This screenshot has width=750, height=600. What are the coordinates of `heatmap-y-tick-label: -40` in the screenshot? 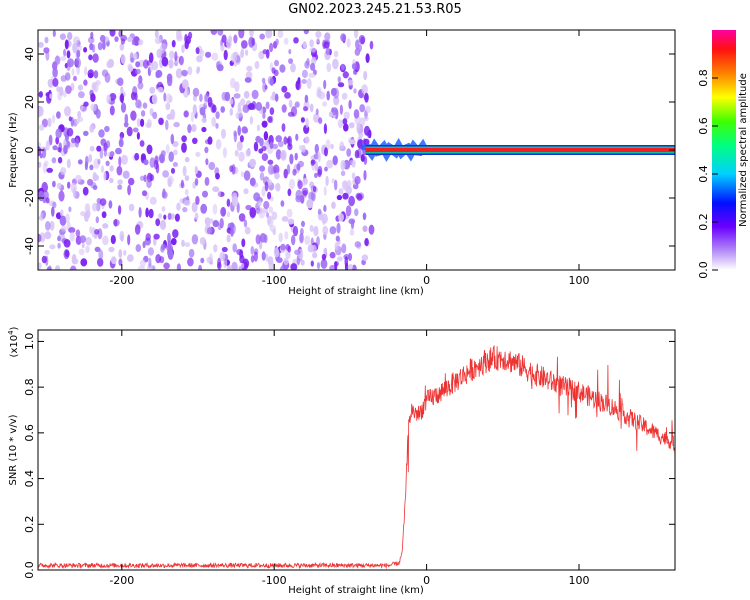 It's located at (29, 246).